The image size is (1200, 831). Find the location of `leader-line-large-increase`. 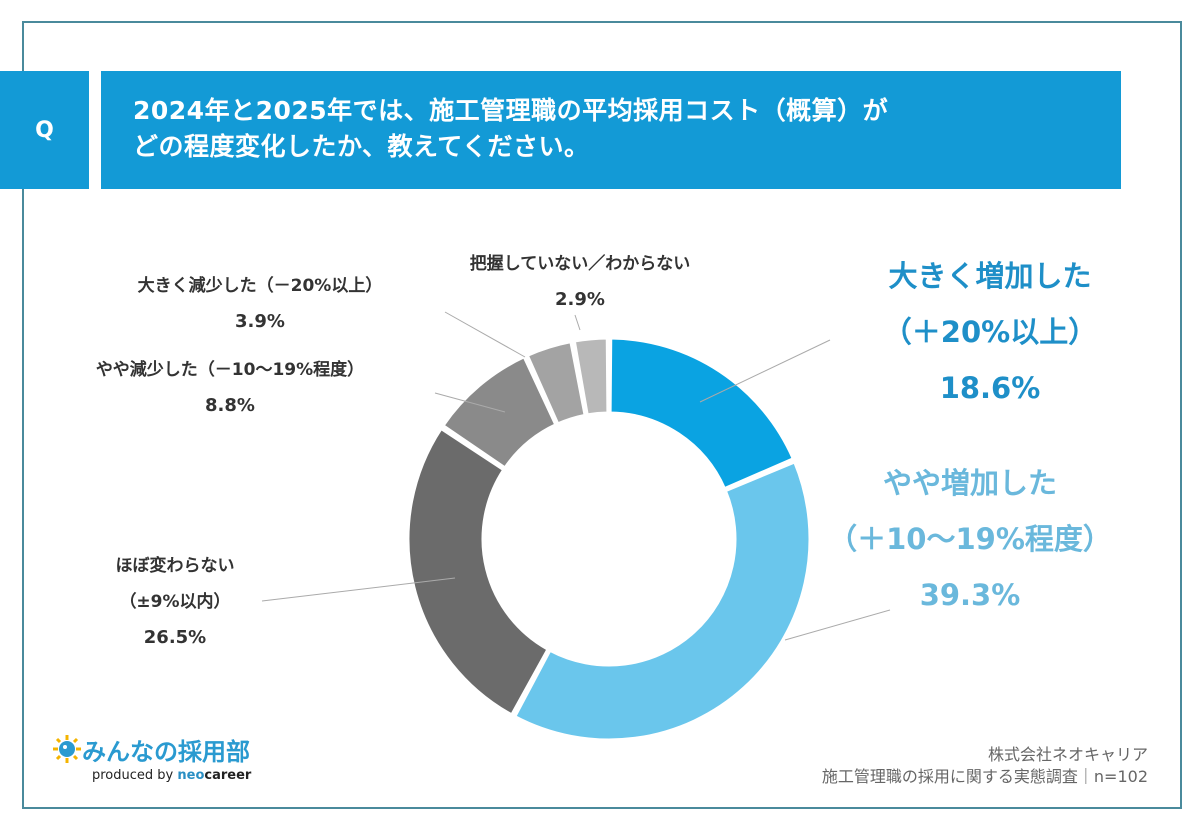

leader-line-large-increase is located at coordinates (765, 371).